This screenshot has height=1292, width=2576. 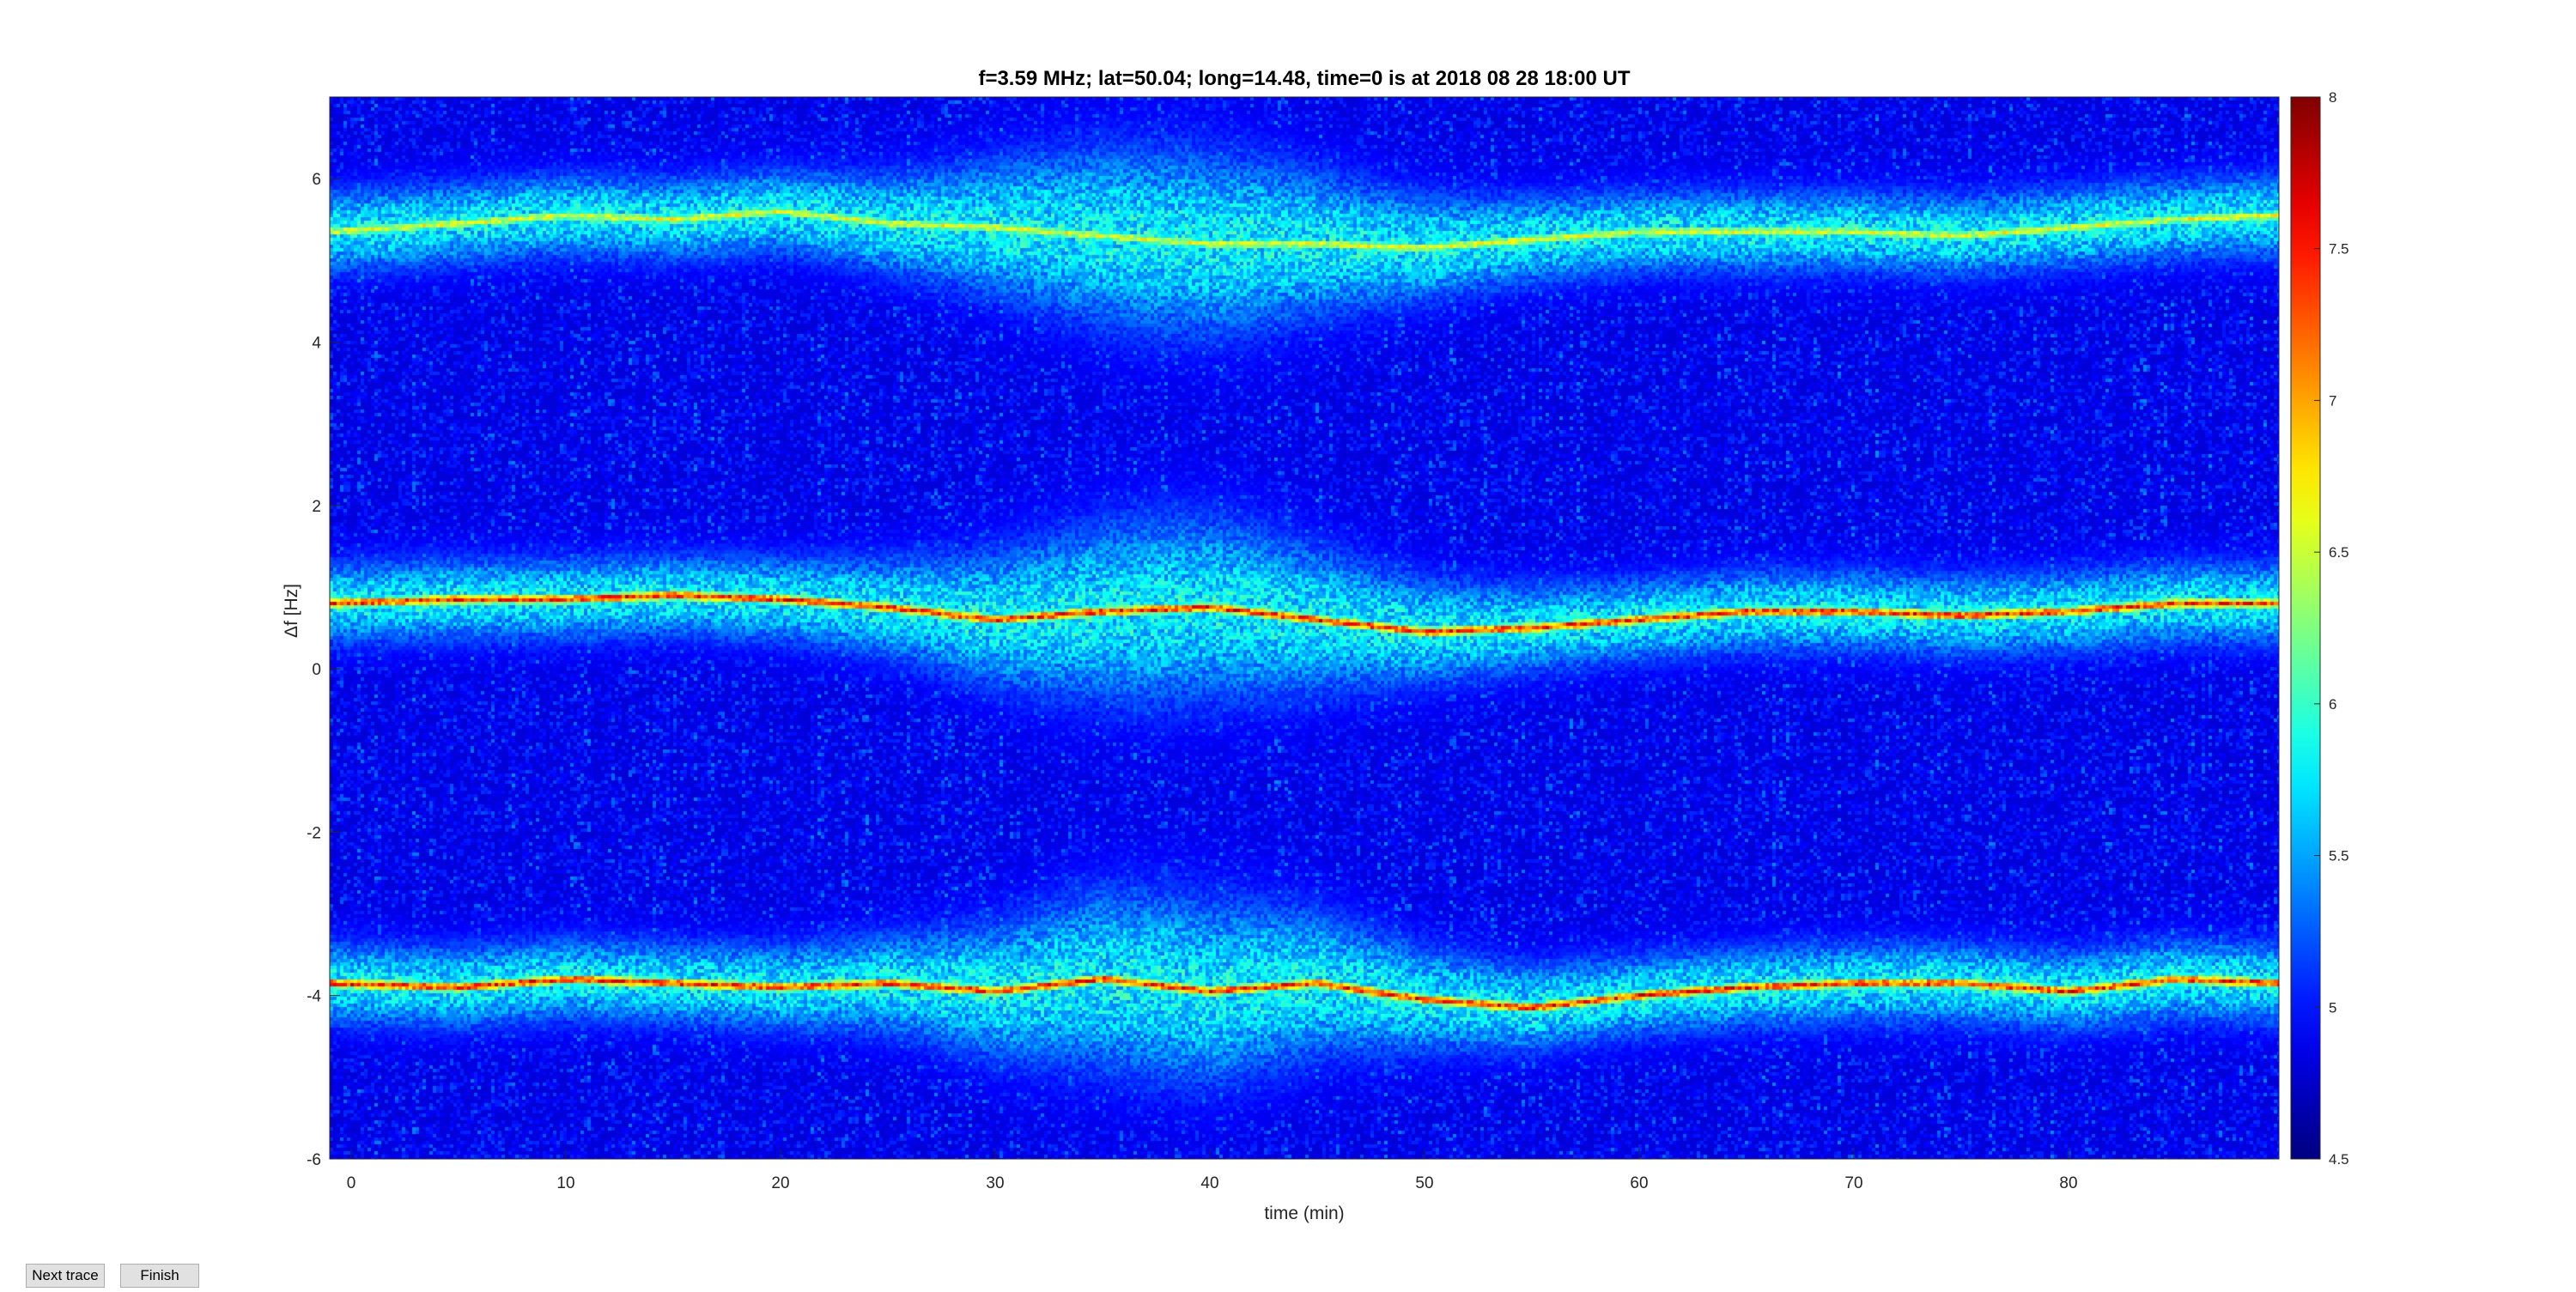 I want to click on colorbar-tick-label: 8, so click(x=2332, y=97).